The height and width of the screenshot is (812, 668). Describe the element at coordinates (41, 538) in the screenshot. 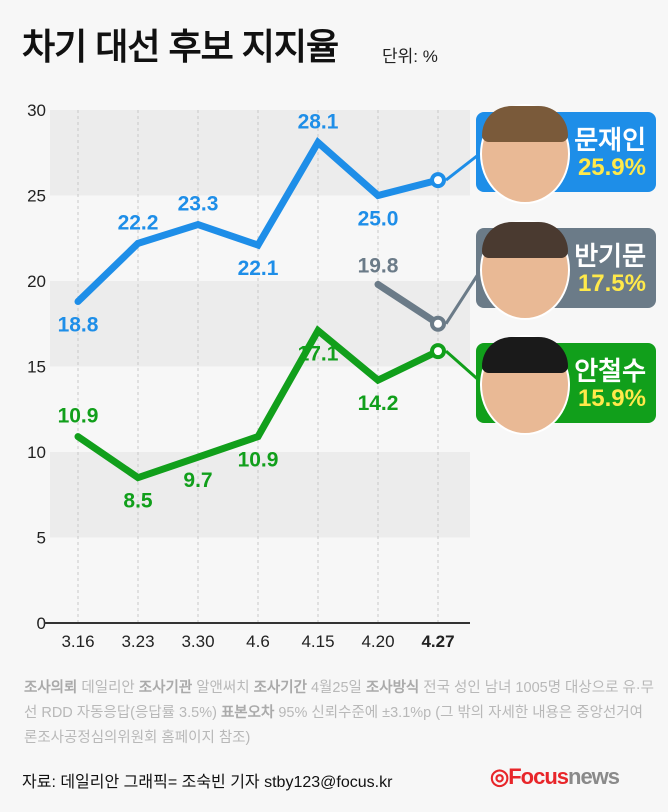

I see `y-tick-label: 5` at that location.